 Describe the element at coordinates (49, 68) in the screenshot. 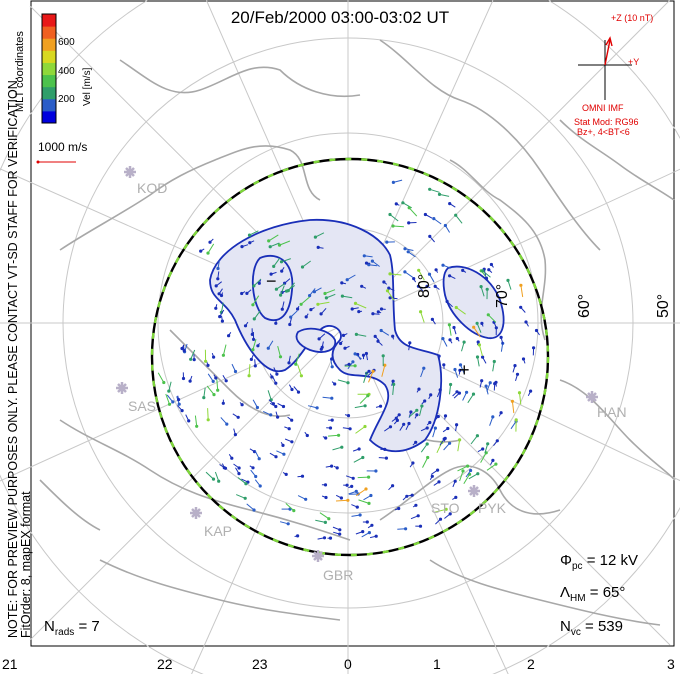

I see `velocity-colorbar` at that location.